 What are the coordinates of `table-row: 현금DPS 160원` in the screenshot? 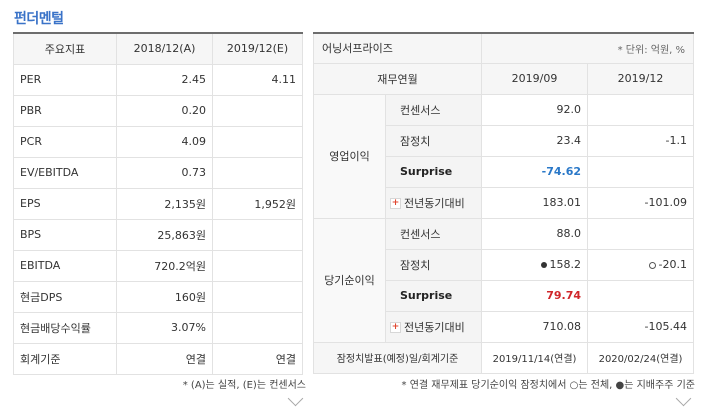 It's located at (158, 296).